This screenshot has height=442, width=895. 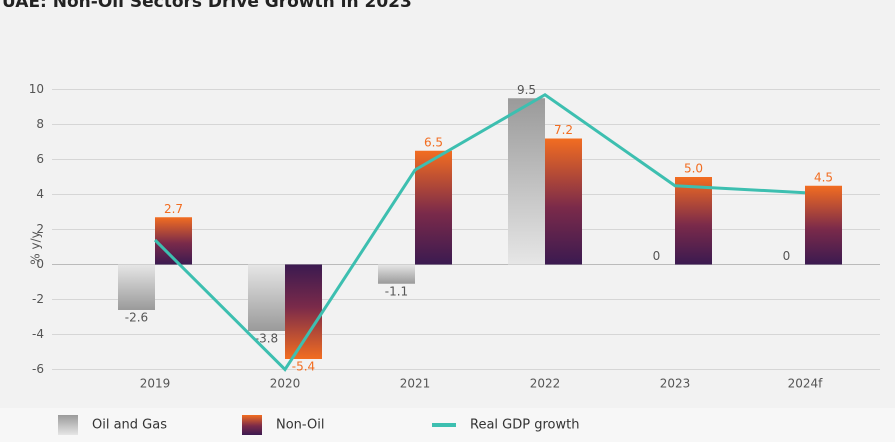 What do you see at coordinates (155, 384) in the screenshot?
I see `x-tick-label: 2019` at bounding box center [155, 384].